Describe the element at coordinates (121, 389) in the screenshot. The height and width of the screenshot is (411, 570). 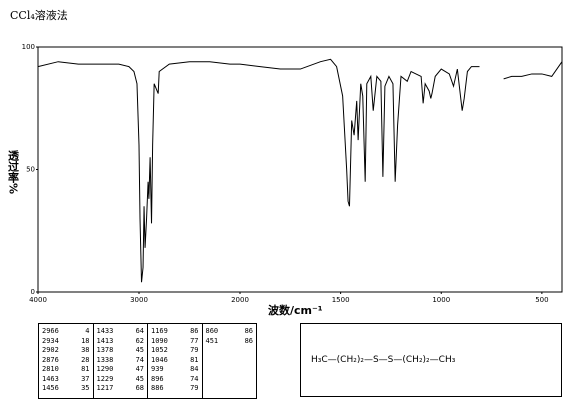
I see `peak-row: 1217 68` at that location.